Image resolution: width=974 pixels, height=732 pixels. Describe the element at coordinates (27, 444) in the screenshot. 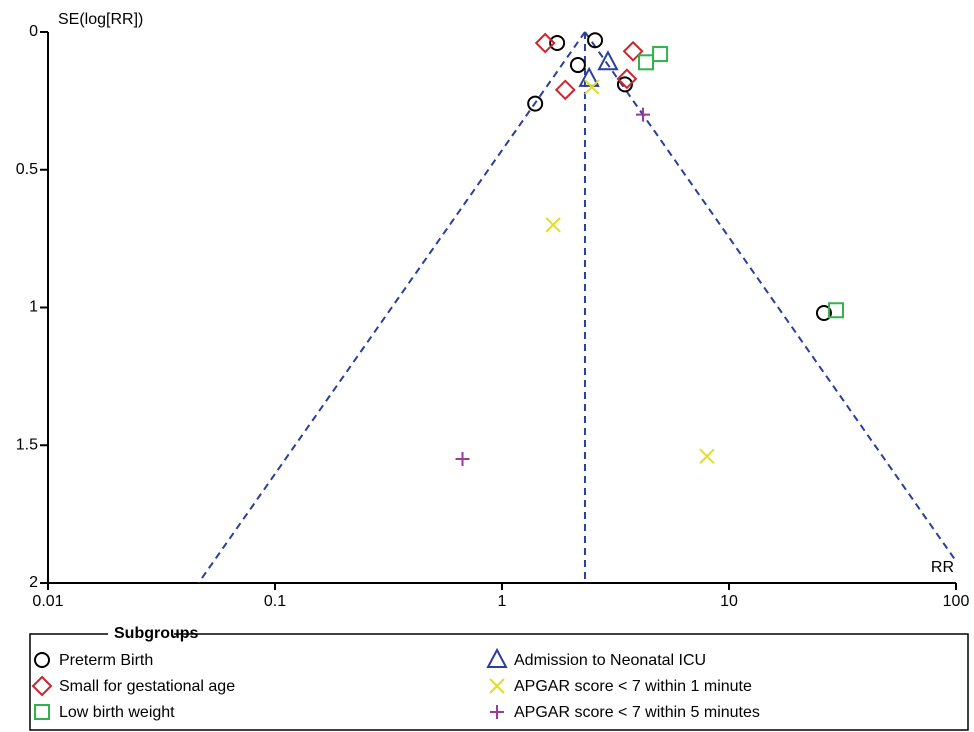

I see `y-tick-label: 1.5` at that location.